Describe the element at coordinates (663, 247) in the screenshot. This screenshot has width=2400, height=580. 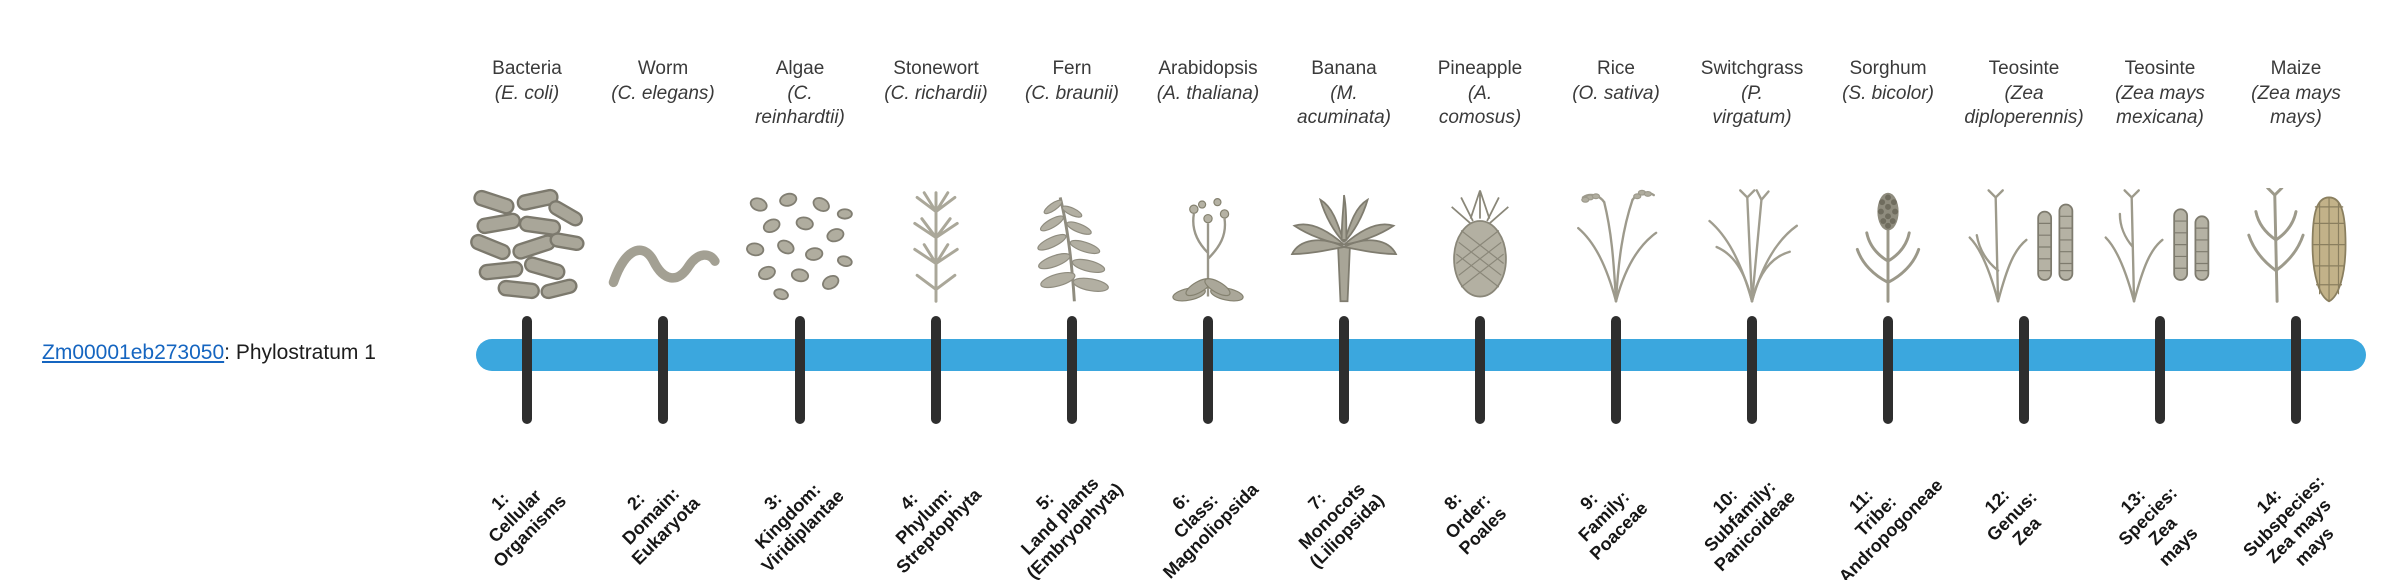
I see `worm-icon` at that location.